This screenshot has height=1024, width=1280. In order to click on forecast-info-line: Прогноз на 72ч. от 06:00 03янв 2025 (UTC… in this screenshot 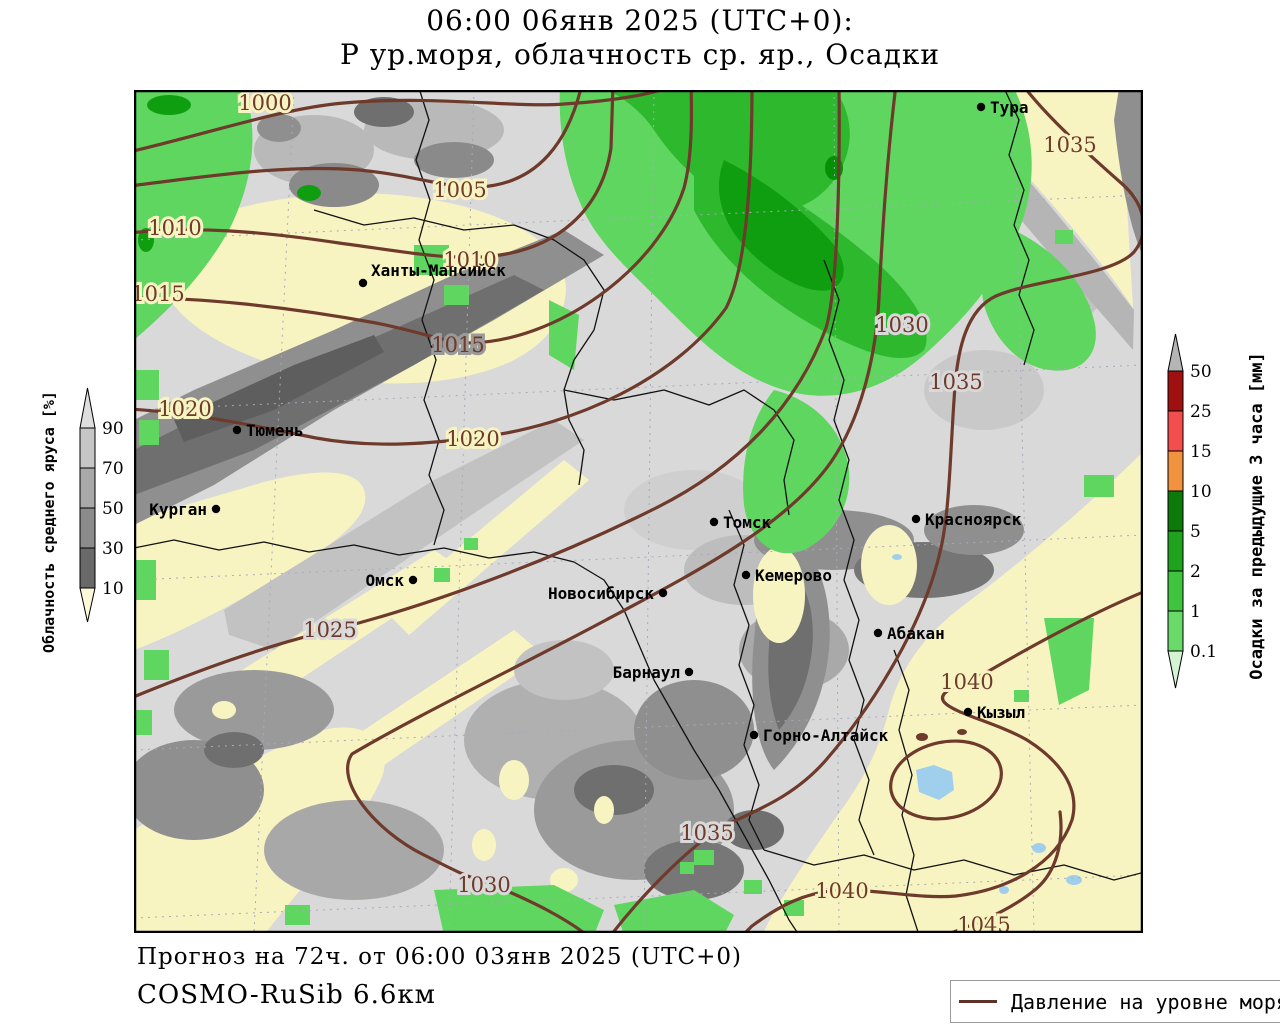, I will do `click(440, 957)`.